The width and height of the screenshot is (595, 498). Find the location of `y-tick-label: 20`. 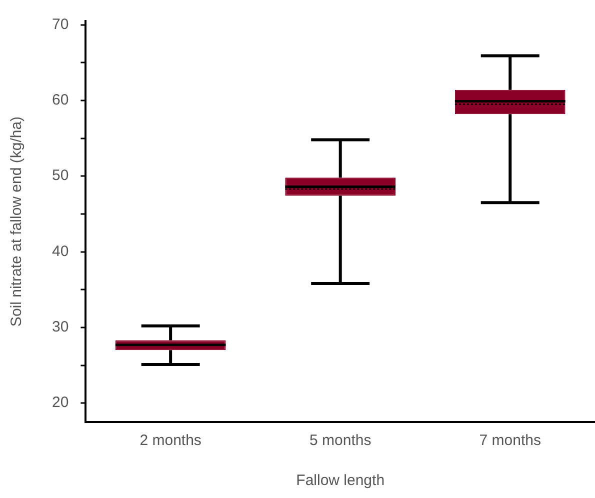

y-tick-label: 20 is located at coordinates (60, 403).